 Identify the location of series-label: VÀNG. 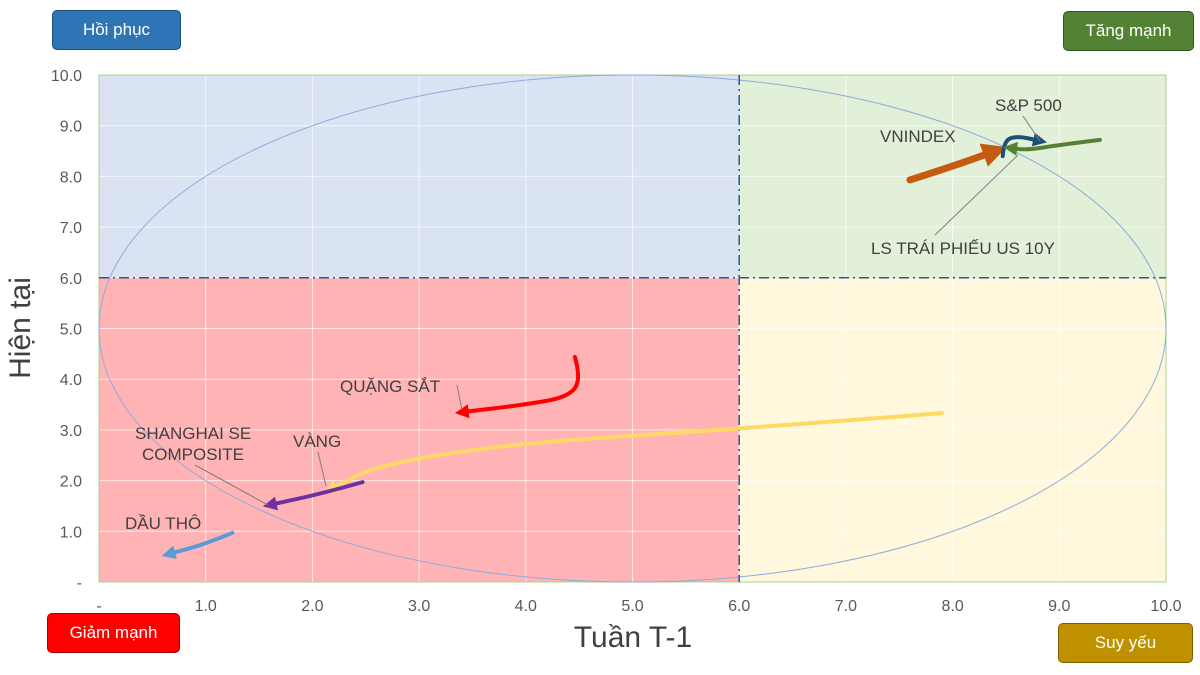
(317, 441).